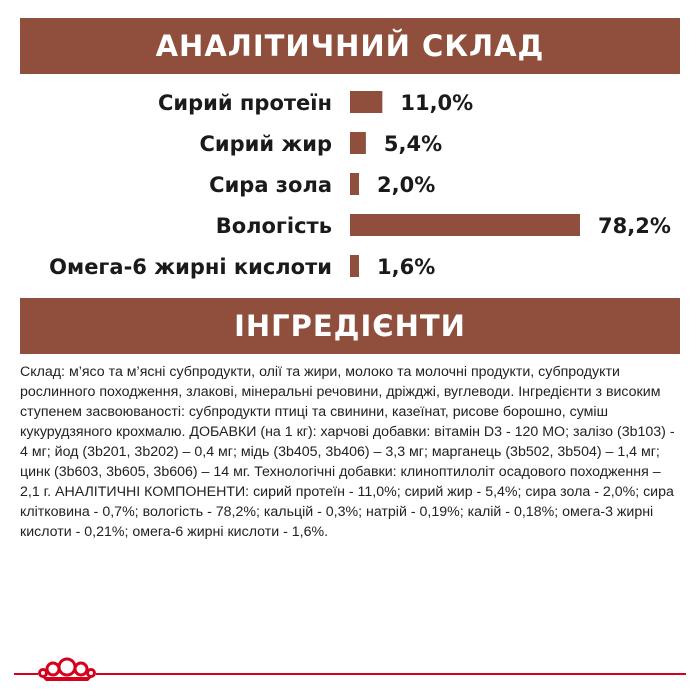 The height and width of the screenshot is (700, 700). I want to click on footer-divider, so click(391, 674).